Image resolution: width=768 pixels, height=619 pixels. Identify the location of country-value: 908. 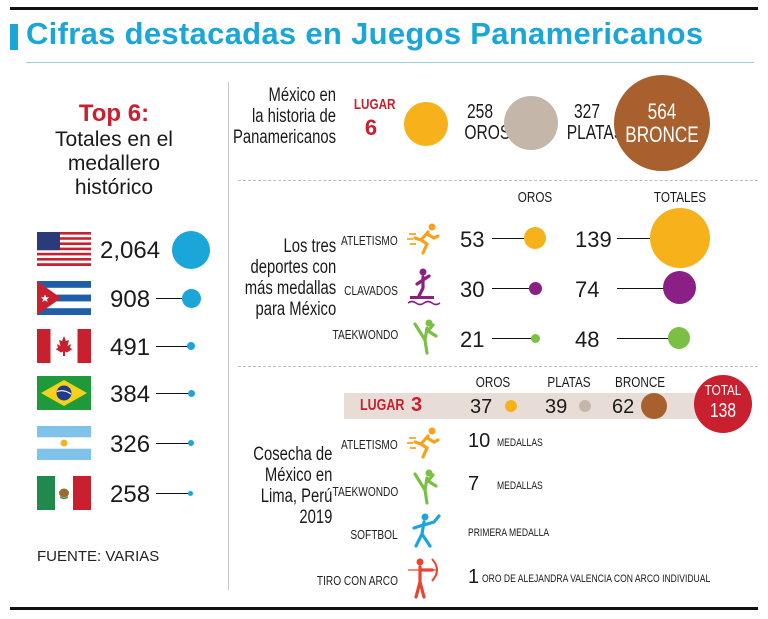
(130, 299).